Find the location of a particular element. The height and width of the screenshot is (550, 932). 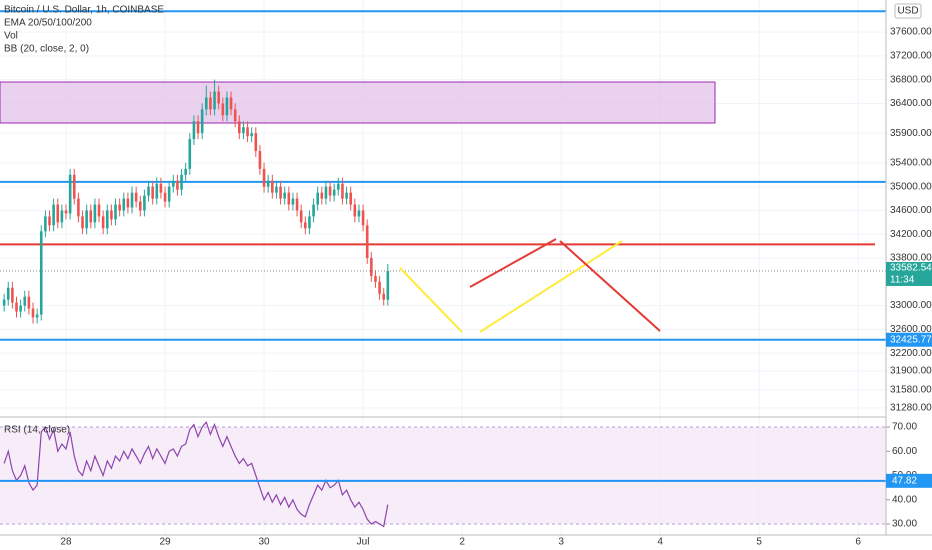

last-price-label: 33582.54 is located at coordinates (911, 268).